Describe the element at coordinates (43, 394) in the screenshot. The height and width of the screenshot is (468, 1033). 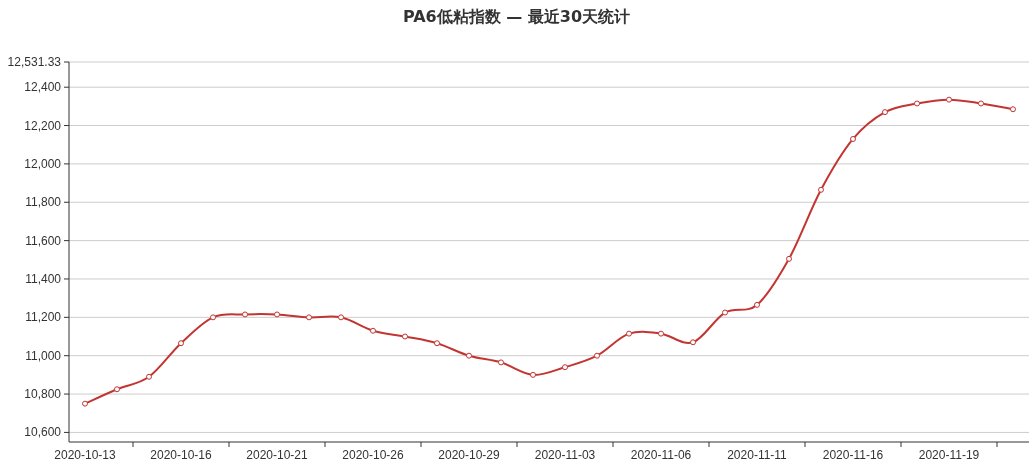
I see `y-tick-label: 10,800` at that location.